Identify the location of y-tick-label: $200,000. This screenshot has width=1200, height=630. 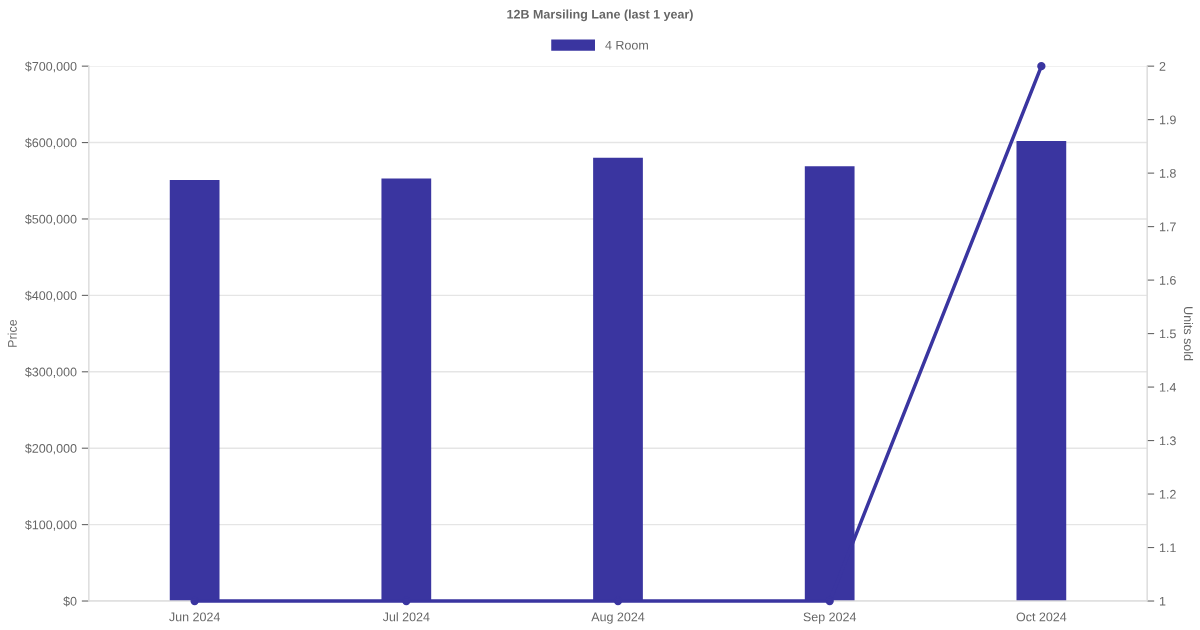
(51, 449).